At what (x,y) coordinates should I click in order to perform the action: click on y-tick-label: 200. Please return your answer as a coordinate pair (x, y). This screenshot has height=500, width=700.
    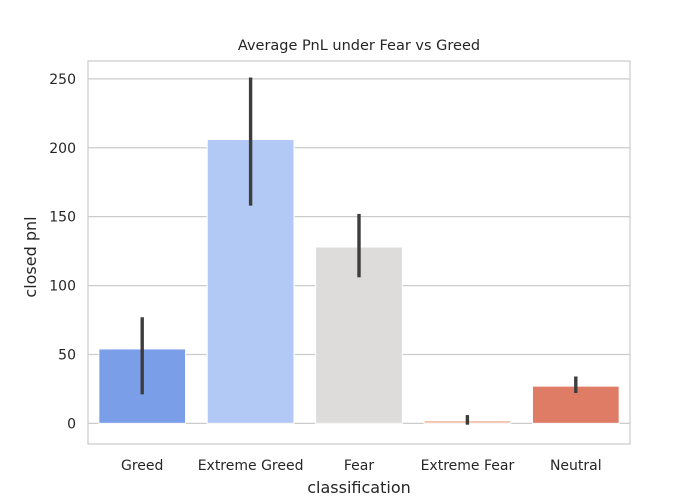
    Looking at the image, I should click on (62, 149).